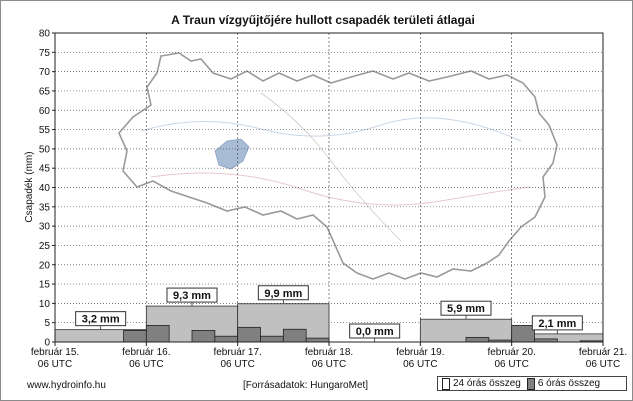 The width and height of the screenshot is (633, 401). Describe the element at coordinates (329, 313) in the screenshot. I see `data-labels: 3,2 mm 9,3 mm 9,9 mm 0,0 mm 5,9 mm 2,1 mm` at that location.